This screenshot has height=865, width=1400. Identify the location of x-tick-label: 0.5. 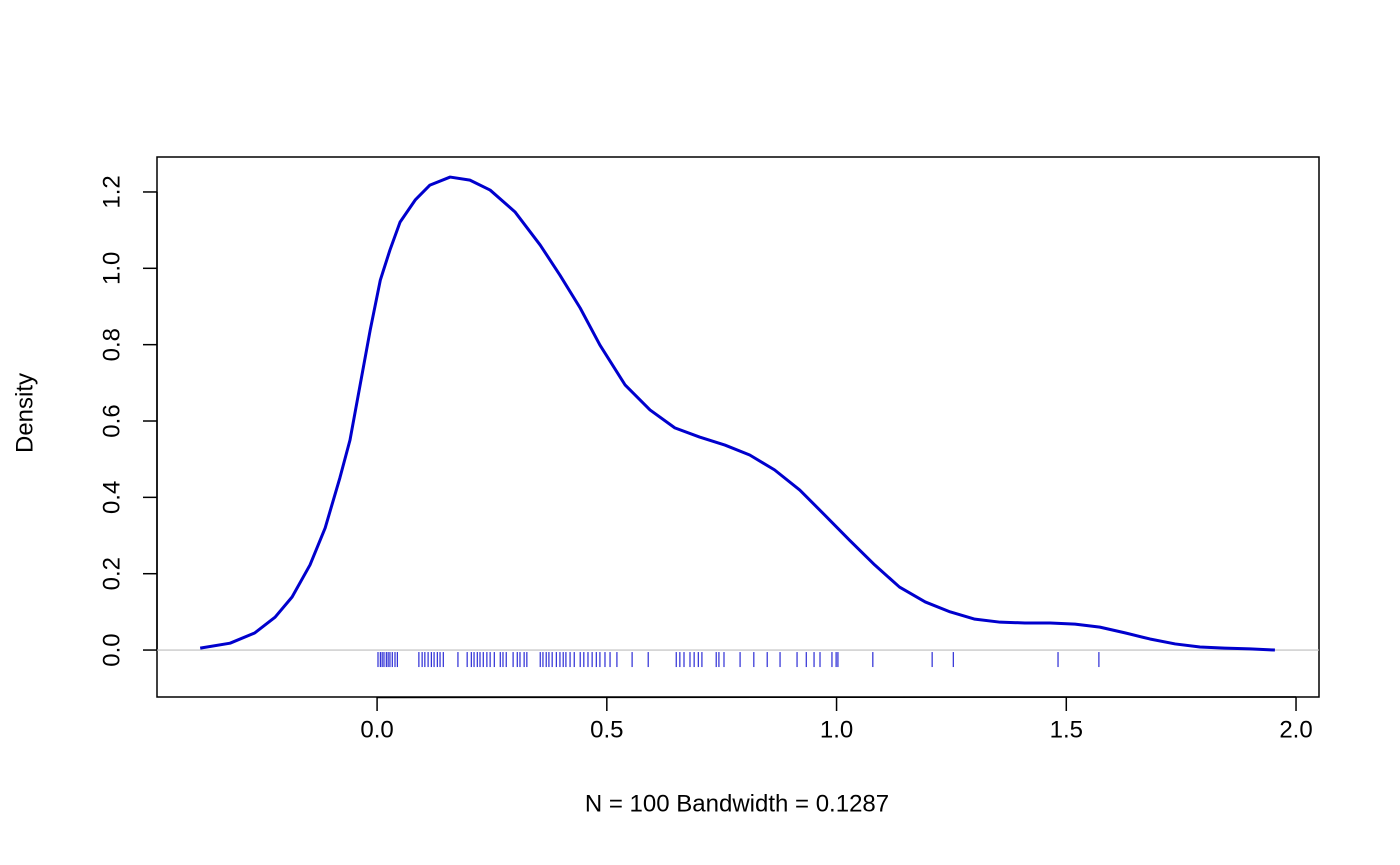
(606, 729).